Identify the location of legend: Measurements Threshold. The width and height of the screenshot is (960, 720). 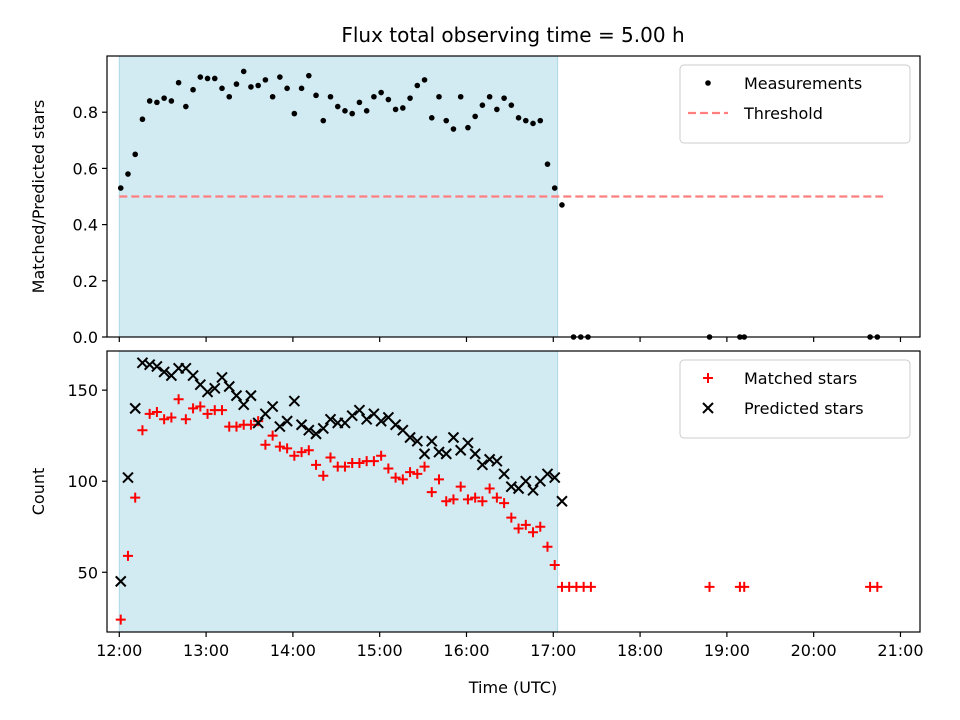
(795, 104).